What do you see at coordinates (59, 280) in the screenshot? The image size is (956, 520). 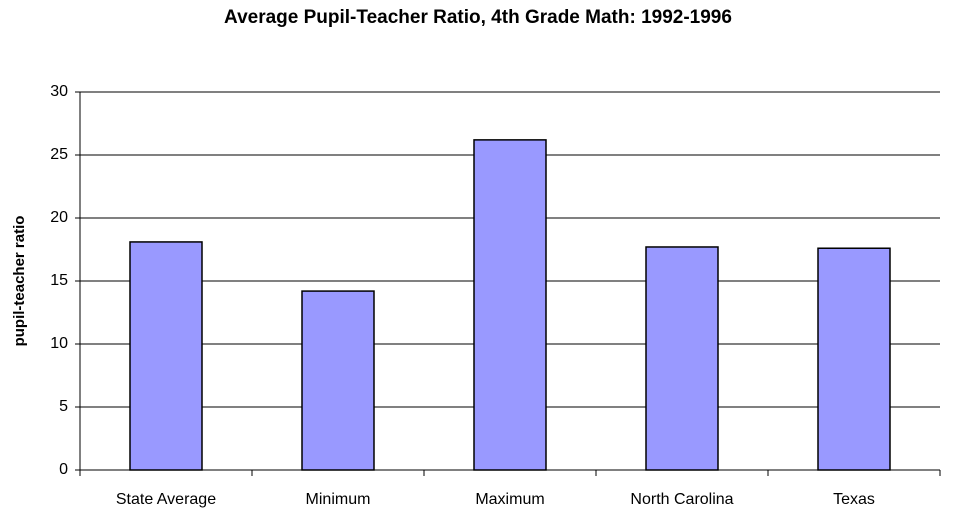 I see `y-tick-label: 15` at bounding box center [59, 280].